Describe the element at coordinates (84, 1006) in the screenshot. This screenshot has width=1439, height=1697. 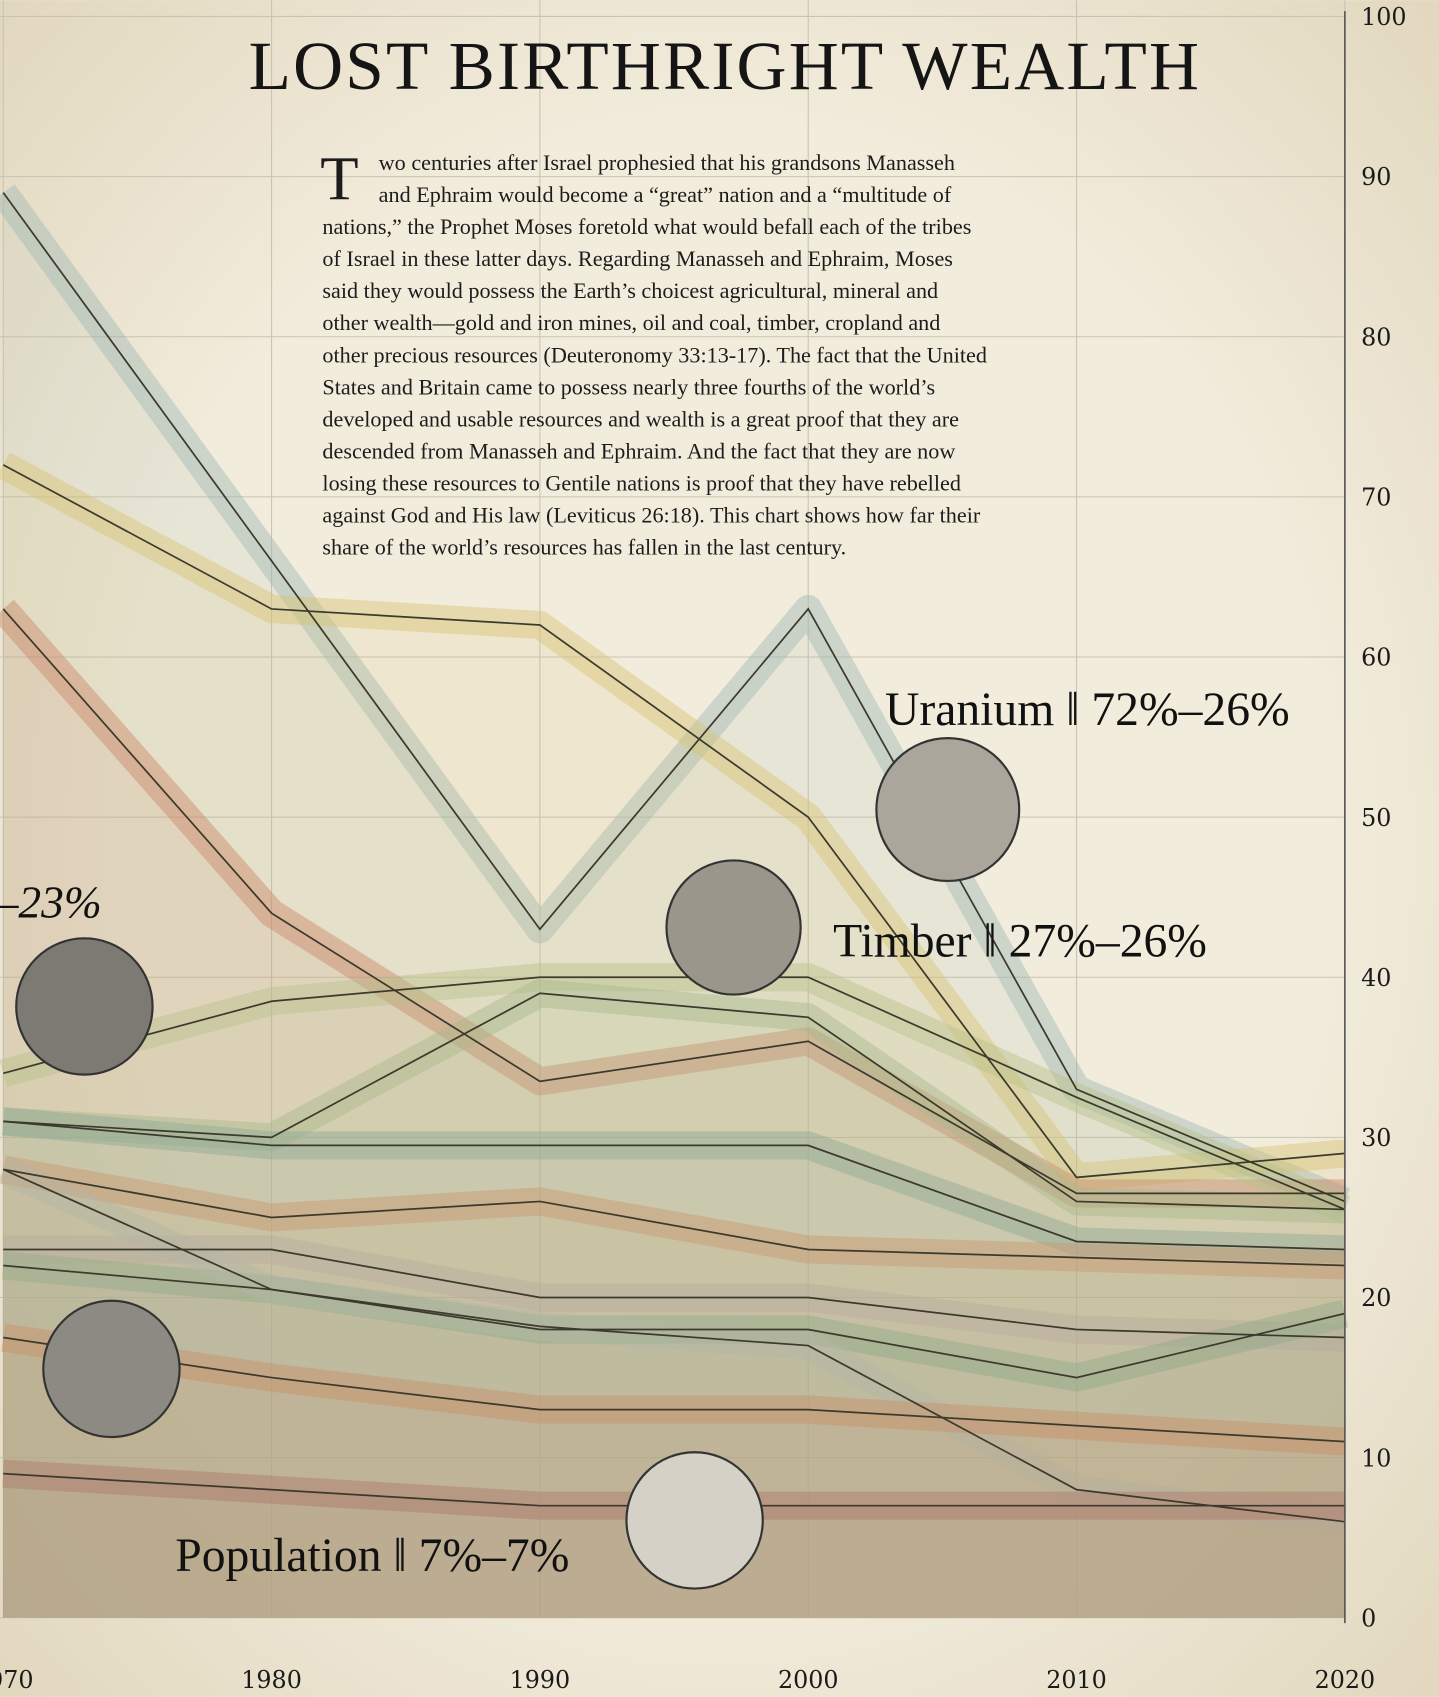
I see `coal-icon` at that location.